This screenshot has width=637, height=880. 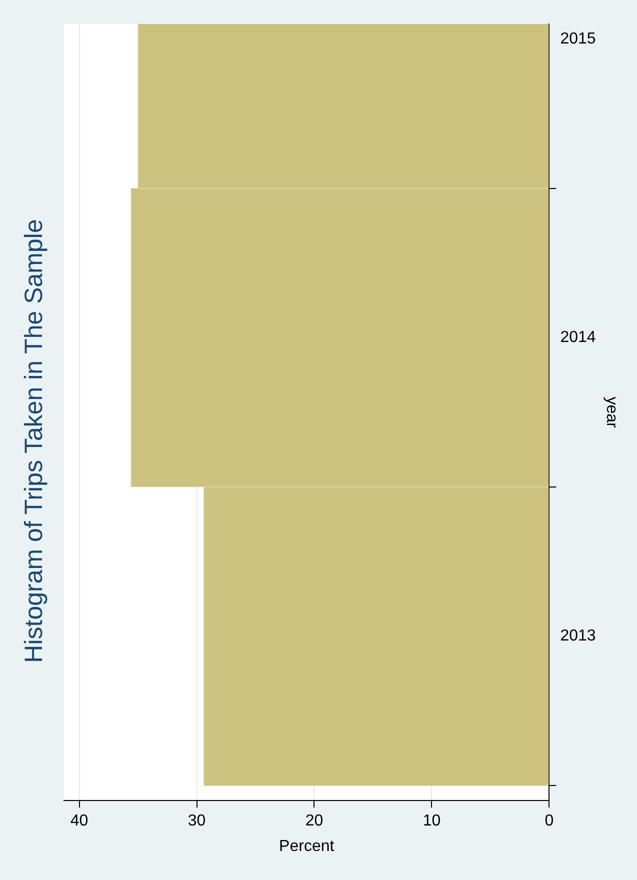 What do you see at coordinates (79, 821) in the screenshot?
I see `x-tick-label: 40` at bounding box center [79, 821].